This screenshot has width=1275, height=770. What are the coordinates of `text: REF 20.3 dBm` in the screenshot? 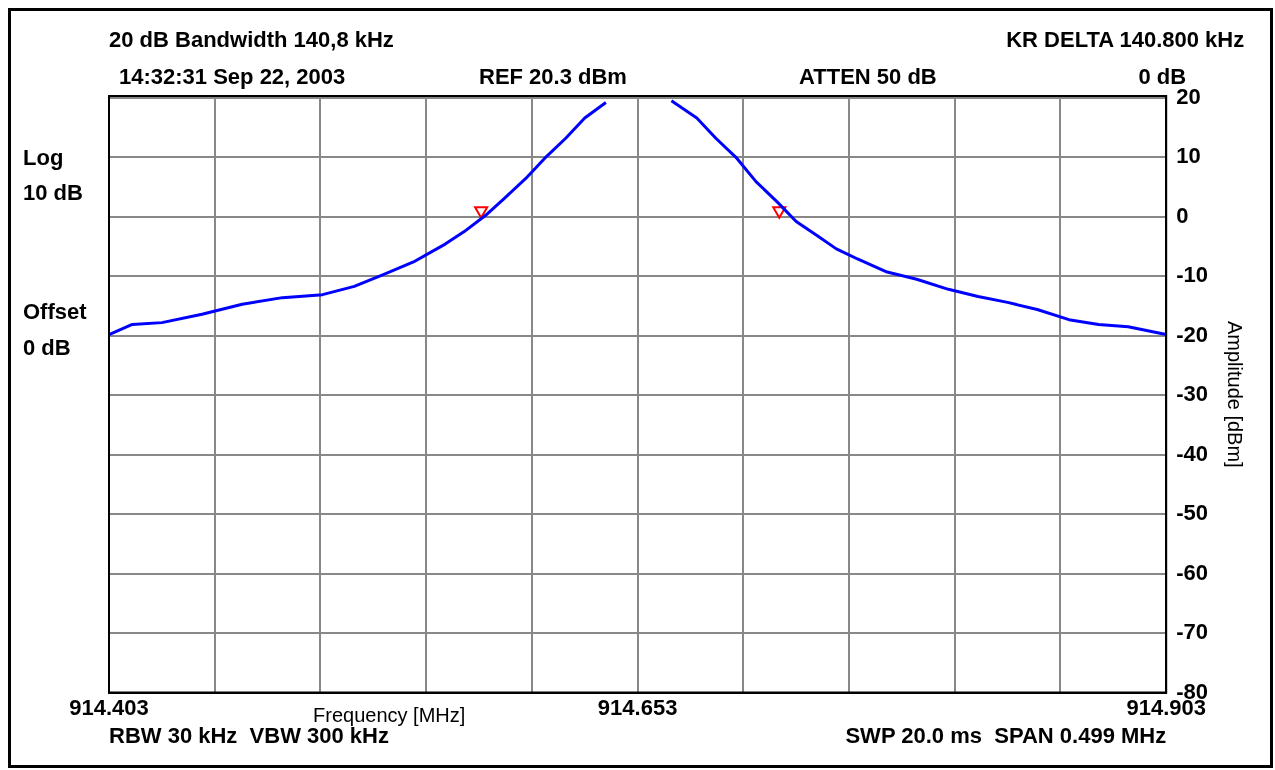 It's located at (553, 77).